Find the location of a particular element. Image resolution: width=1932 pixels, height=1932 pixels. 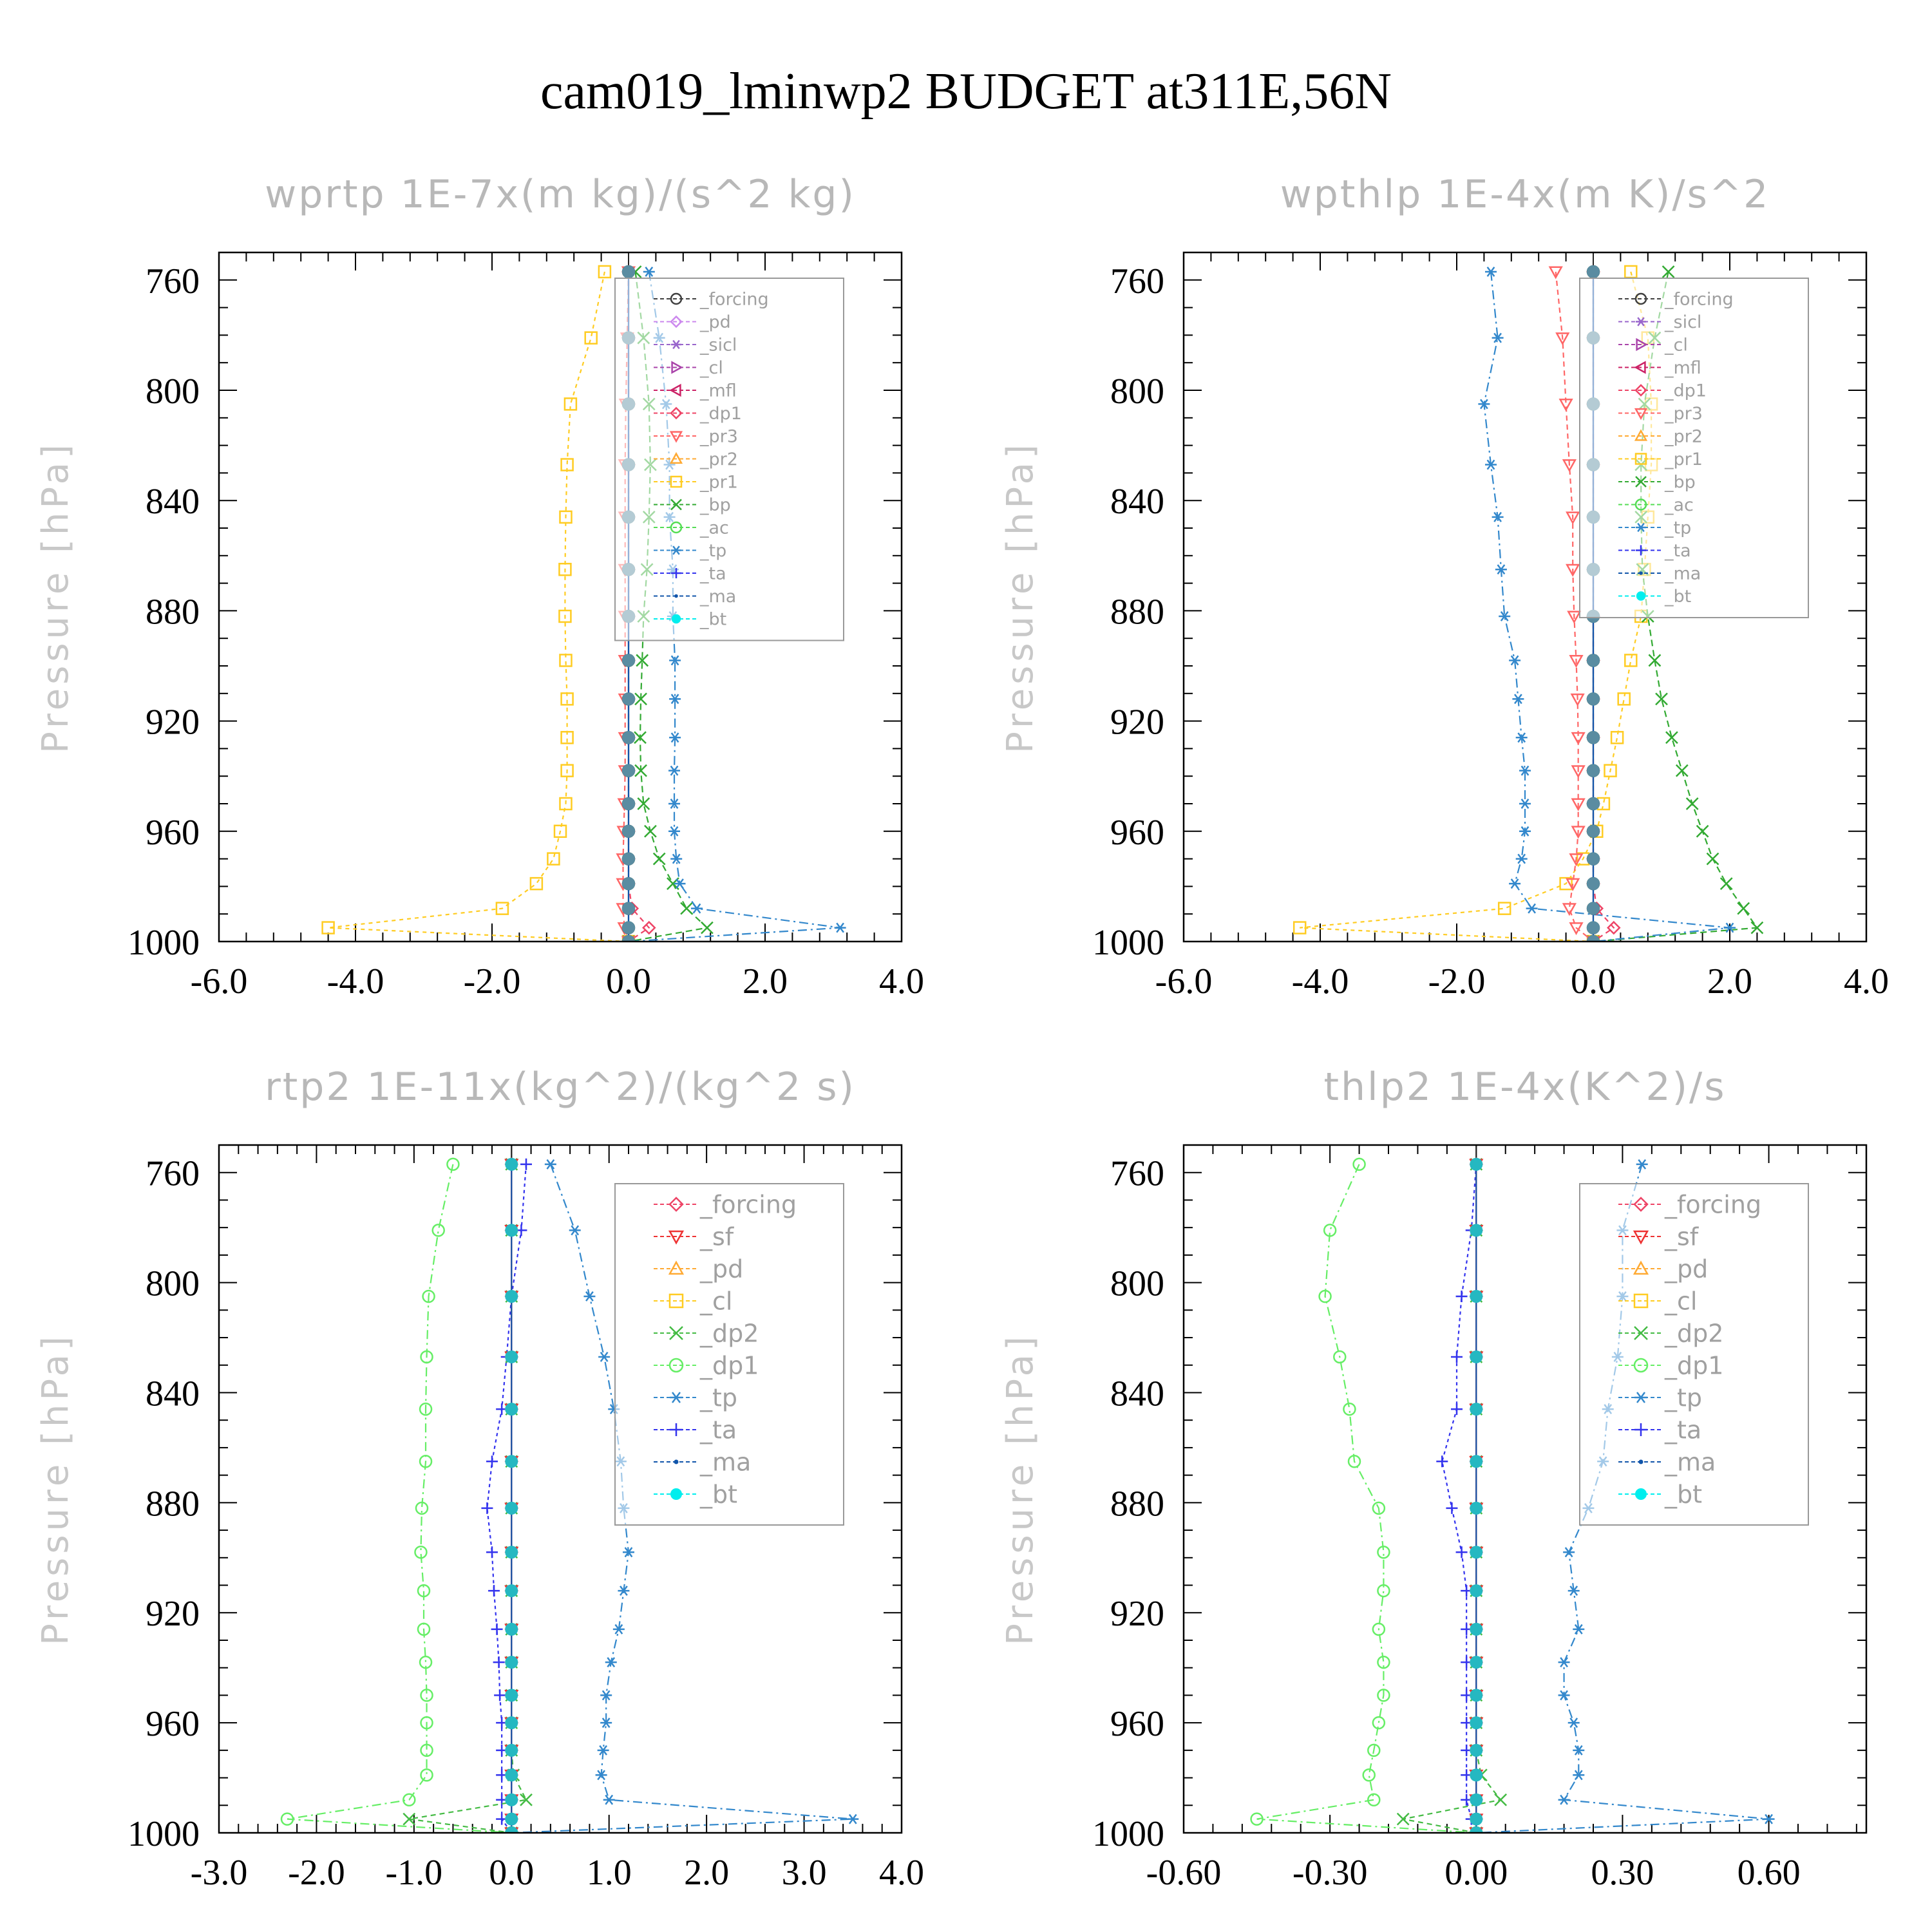

series_ma is located at coordinates (512, 1498).